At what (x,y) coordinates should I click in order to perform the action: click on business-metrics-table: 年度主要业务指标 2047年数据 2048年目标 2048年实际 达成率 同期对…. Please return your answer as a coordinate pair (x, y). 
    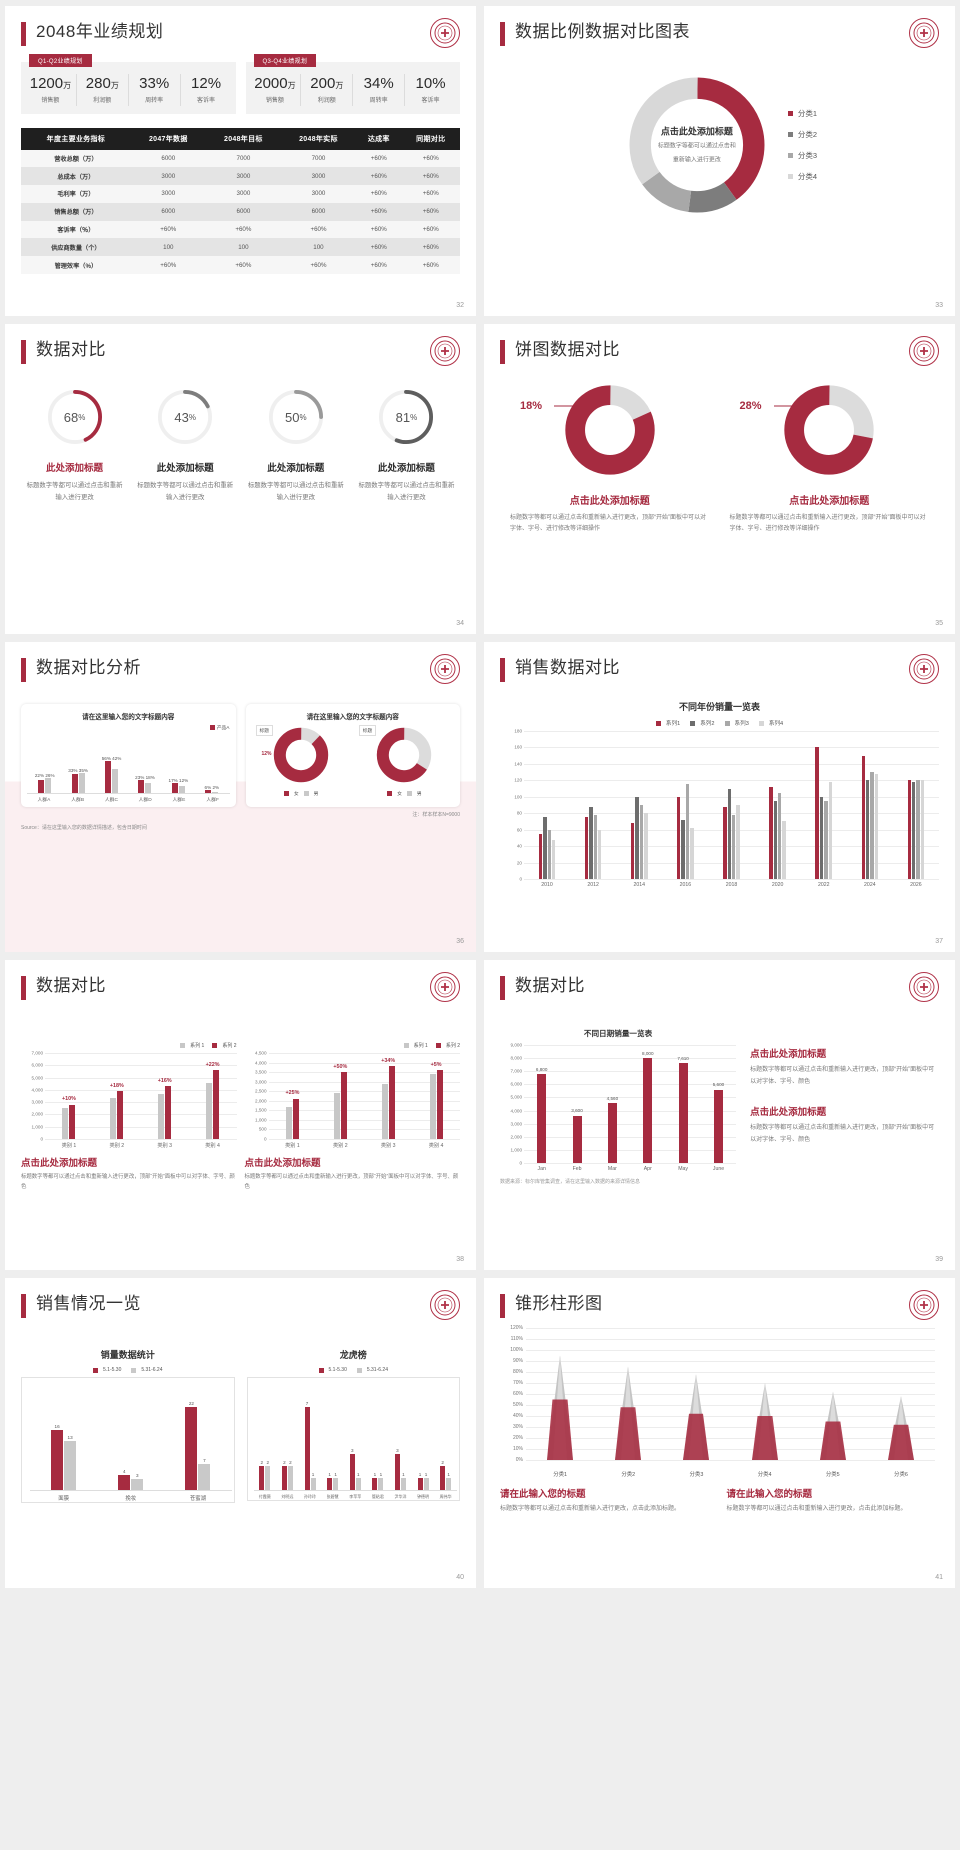
    Looking at the image, I should click on (240, 200).